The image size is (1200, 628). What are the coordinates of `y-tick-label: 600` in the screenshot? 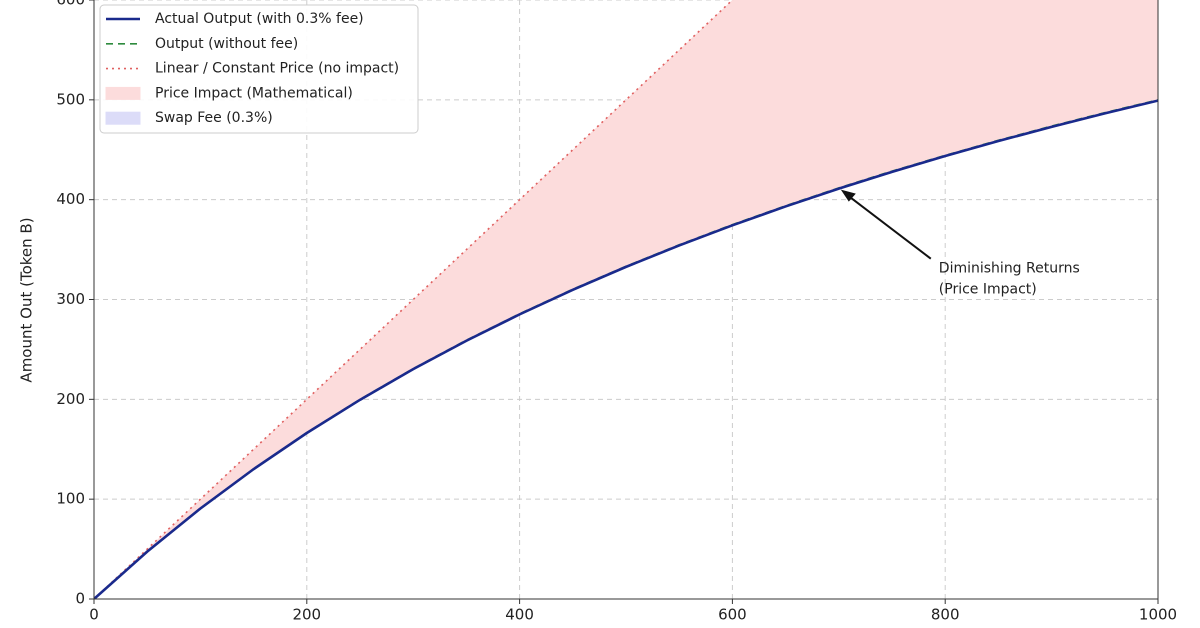 It's located at (70, 4).